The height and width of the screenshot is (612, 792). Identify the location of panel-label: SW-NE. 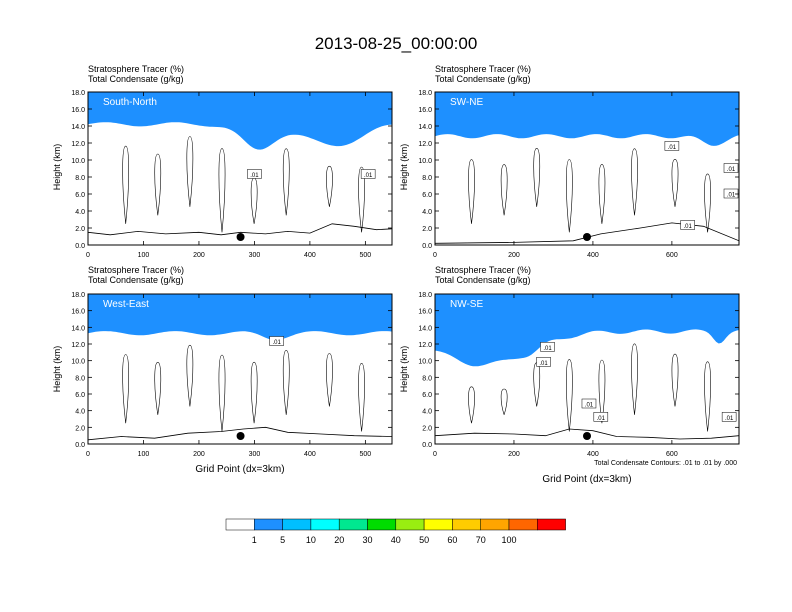
(466, 102).